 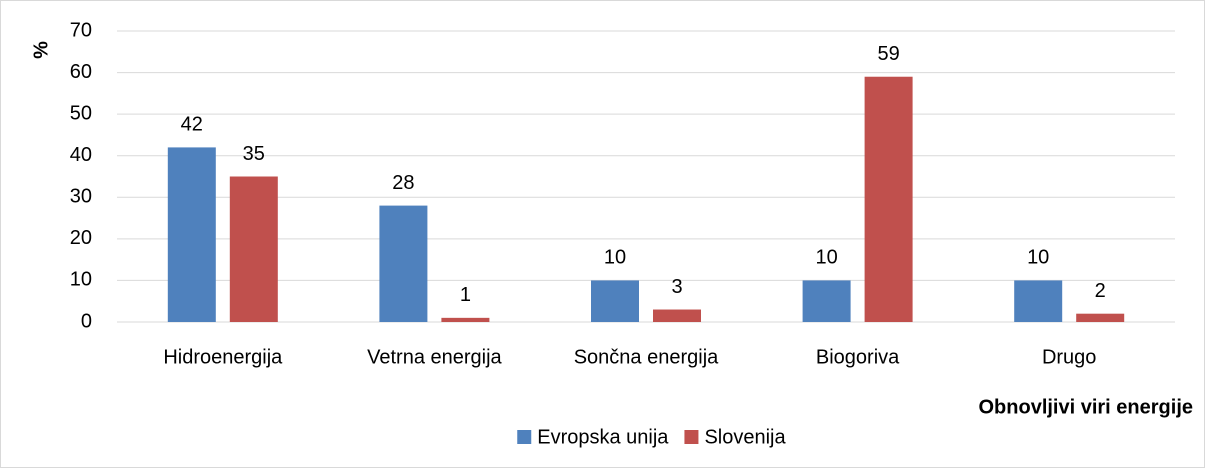 What do you see at coordinates (81, 155) in the screenshot?
I see `y-tick-label: 40` at bounding box center [81, 155].